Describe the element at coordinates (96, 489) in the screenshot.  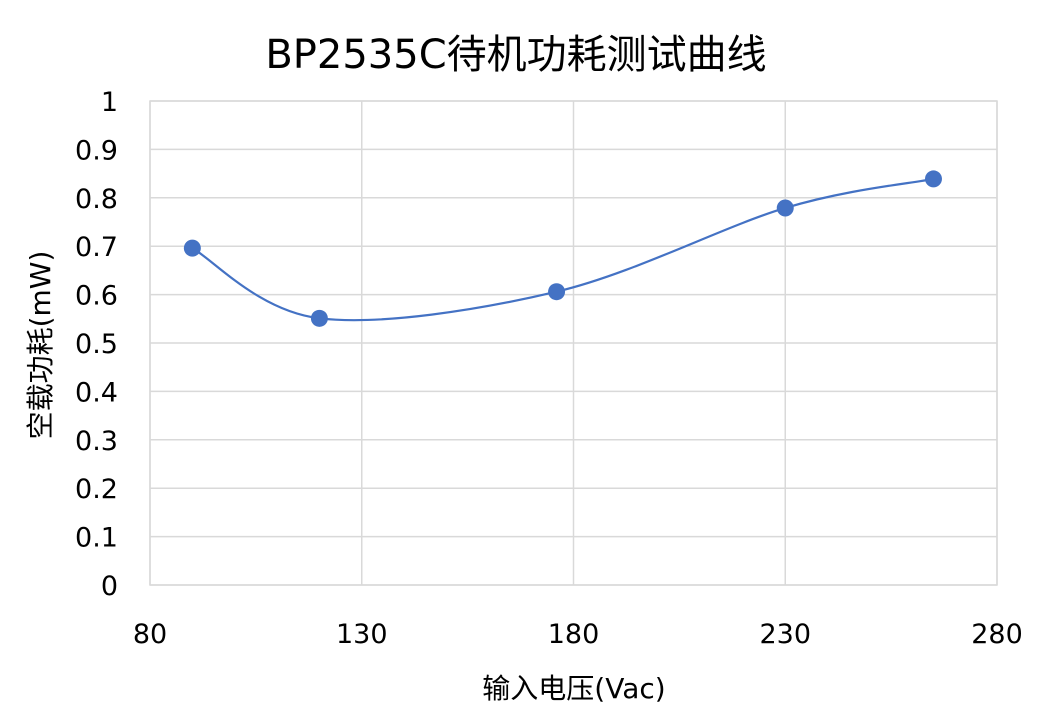
I see `y-tick-label: 0.2` at that location.